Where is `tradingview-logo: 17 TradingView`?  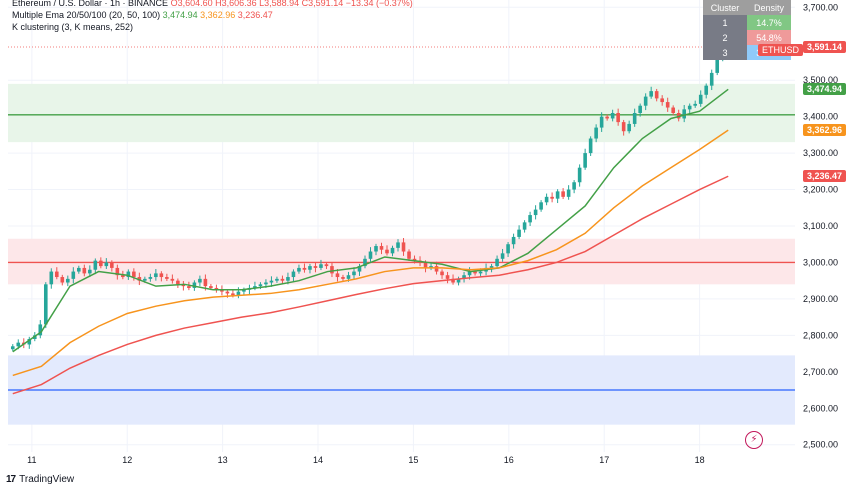 tradingview-logo: 17 TradingView is located at coordinates (40, 479).